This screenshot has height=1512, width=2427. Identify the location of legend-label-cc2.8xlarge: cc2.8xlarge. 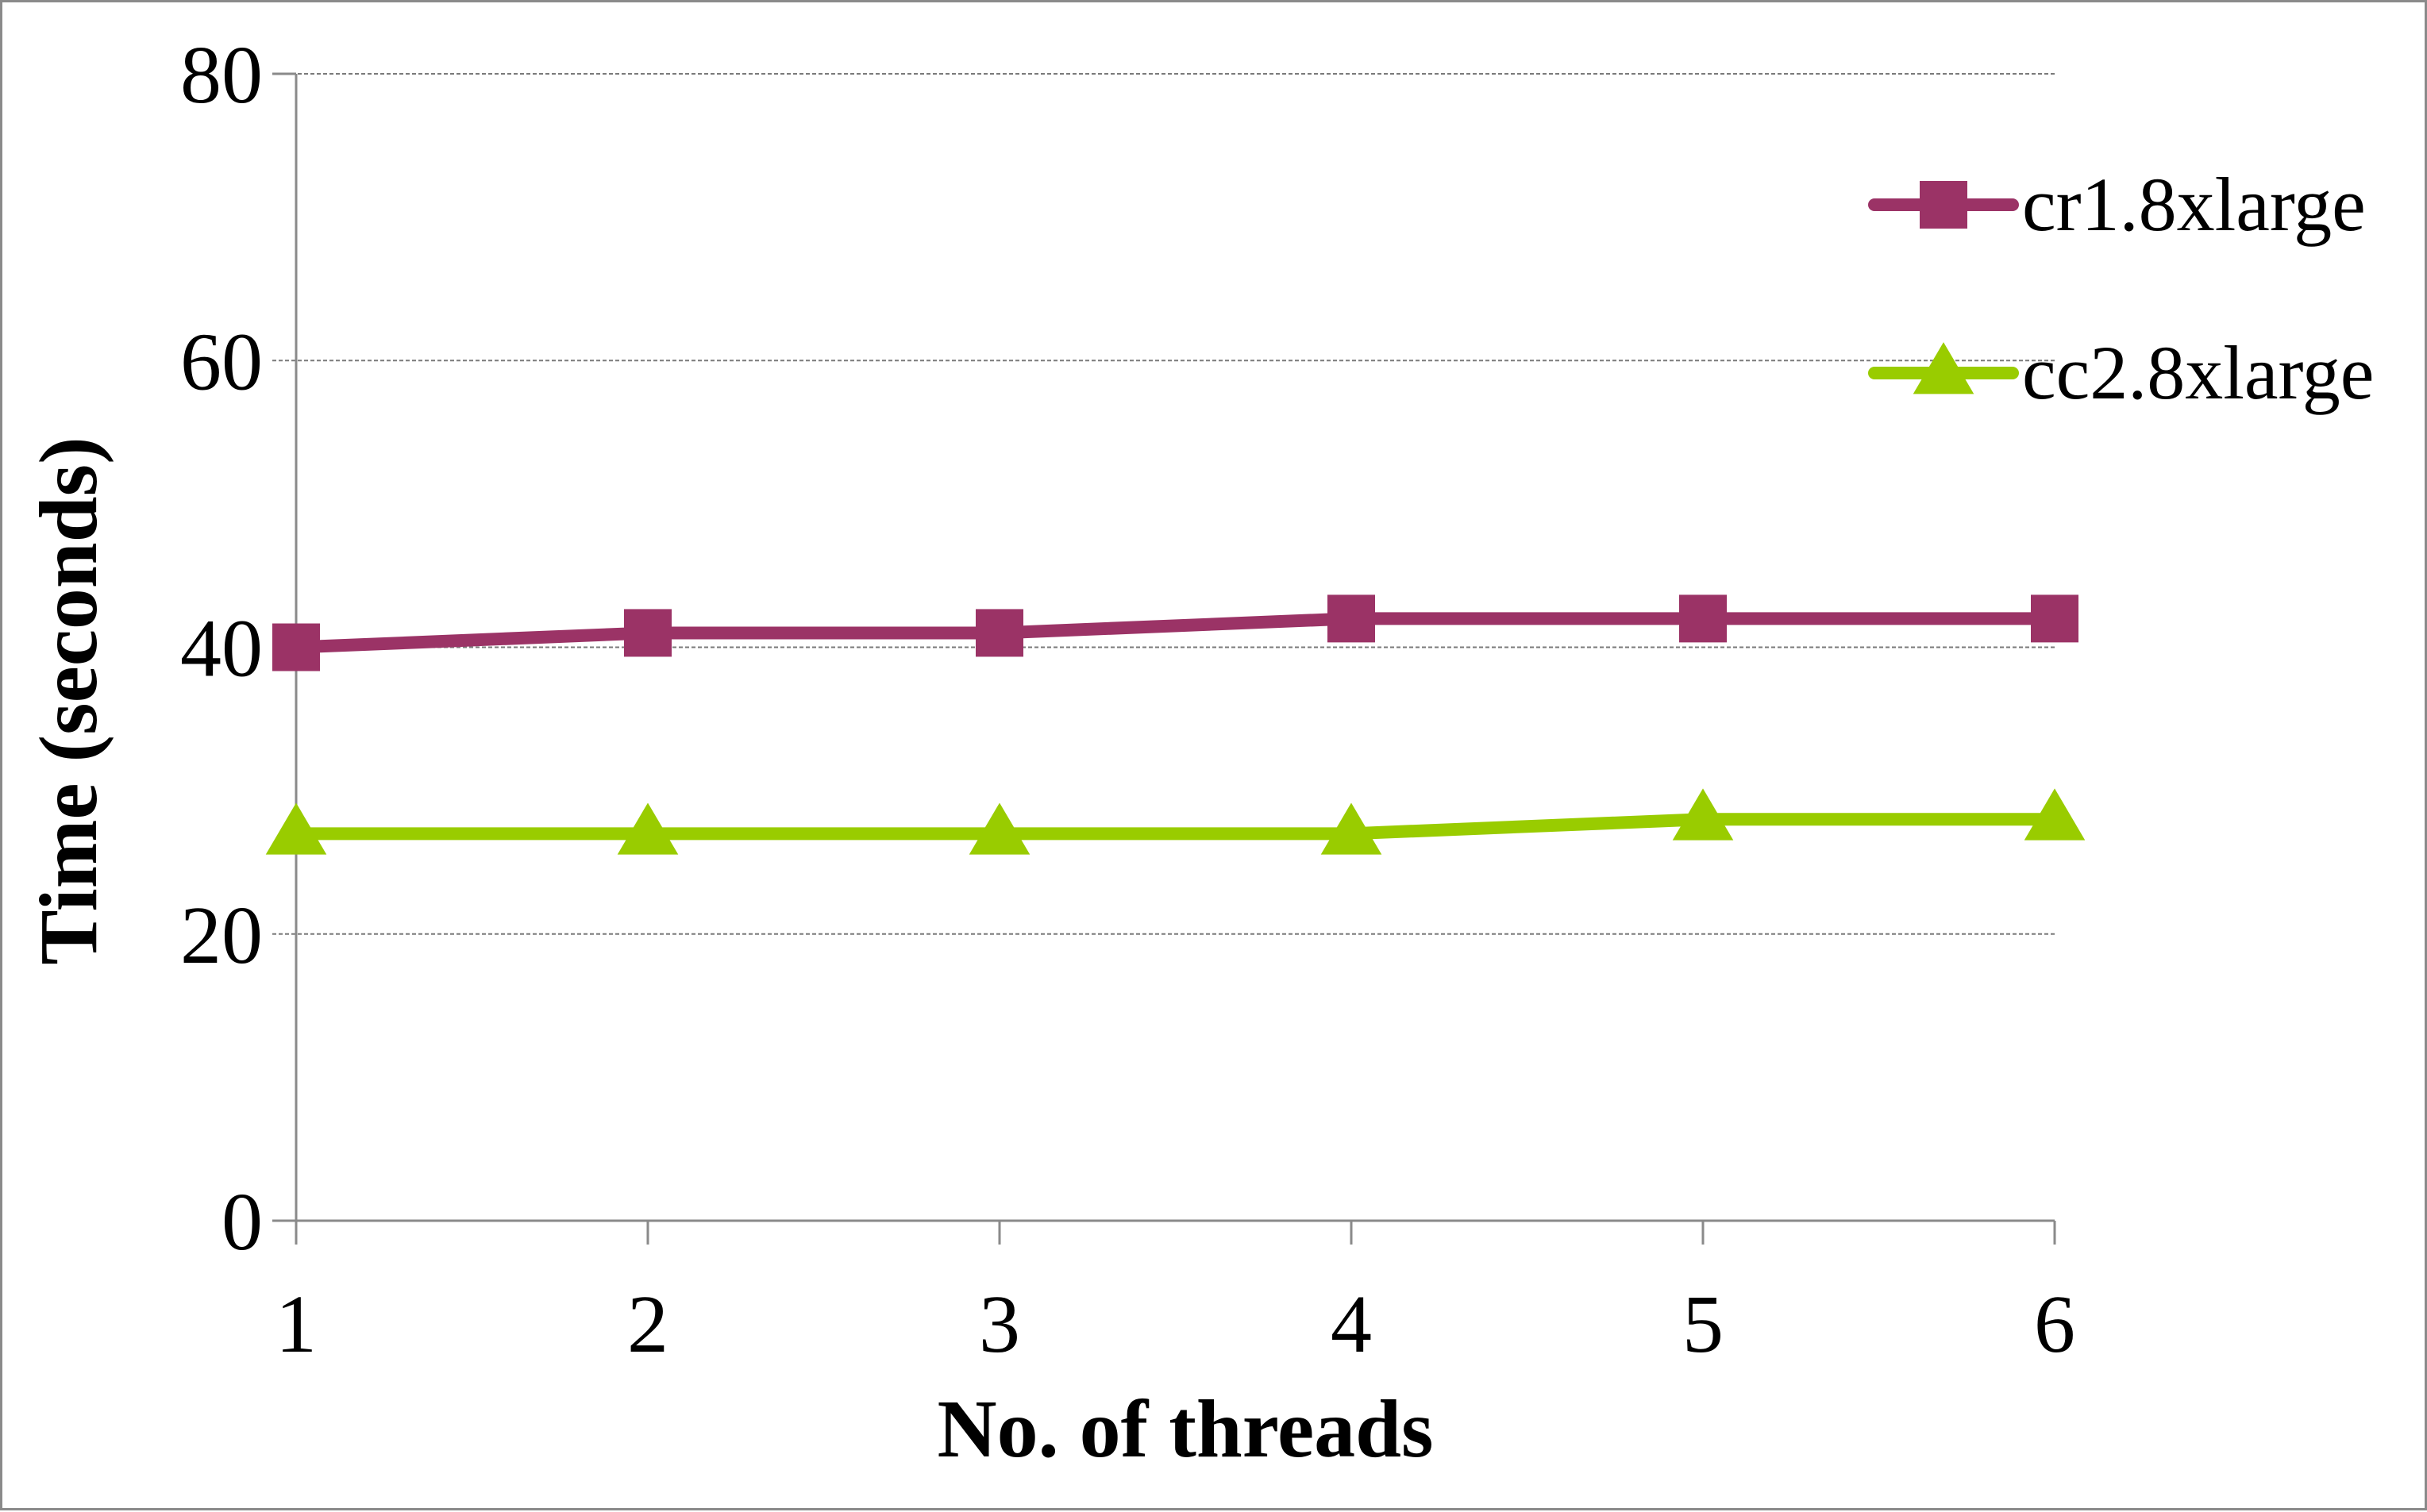
(2198, 372).